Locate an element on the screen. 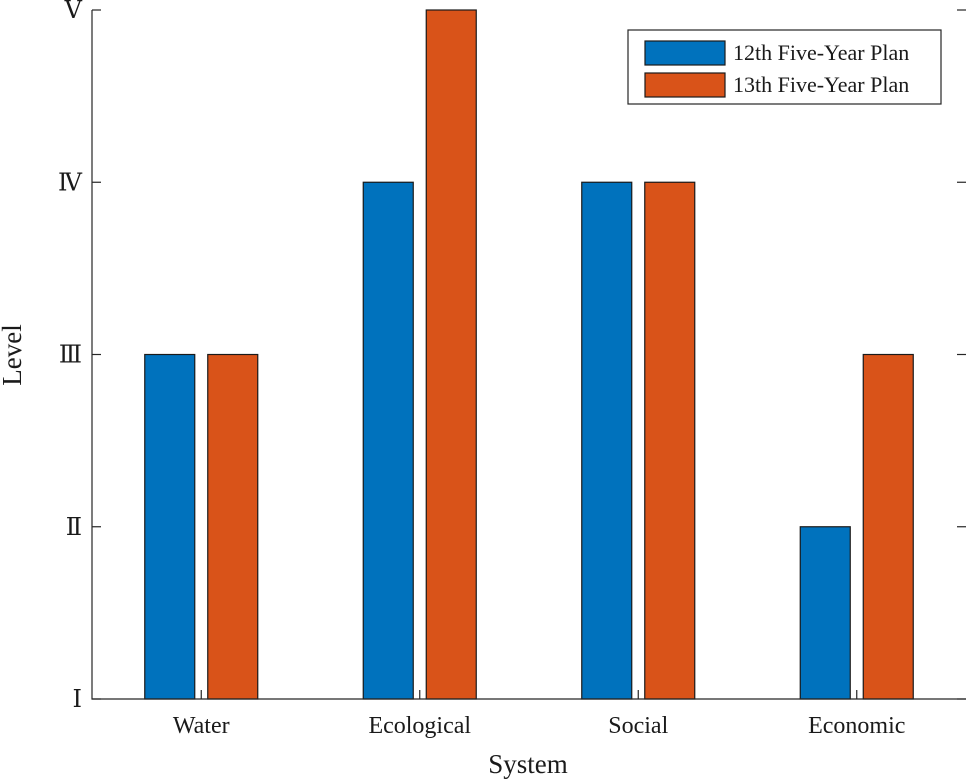 This screenshot has height=780, width=966. y-tick-label: Ⅳ is located at coordinates (70, 183).